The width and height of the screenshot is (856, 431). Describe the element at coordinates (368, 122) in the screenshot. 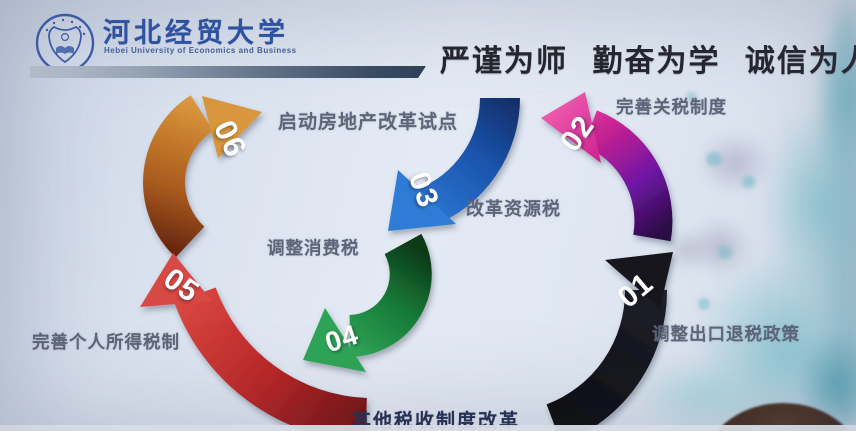

I see `step-label-06: 启动房地产改革试点` at that location.